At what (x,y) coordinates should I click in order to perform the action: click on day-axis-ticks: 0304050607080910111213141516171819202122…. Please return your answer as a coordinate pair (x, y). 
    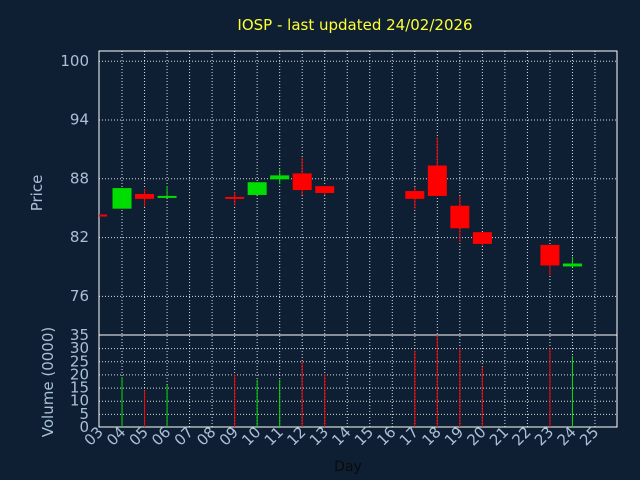
    Looking at the image, I should click on (342, 436).